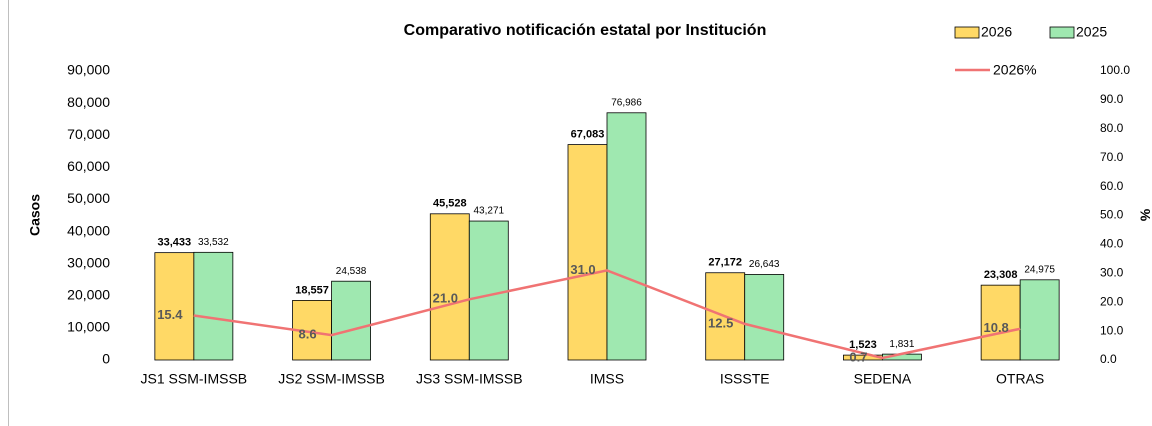  I want to click on line-value-label: 31.0, so click(582, 269).